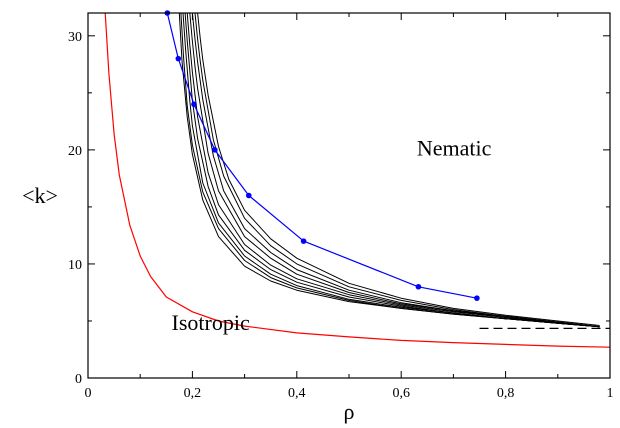 This screenshot has width=620, height=428. Describe the element at coordinates (78, 379) in the screenshot. I see `y-tick-label: 0` at that location.